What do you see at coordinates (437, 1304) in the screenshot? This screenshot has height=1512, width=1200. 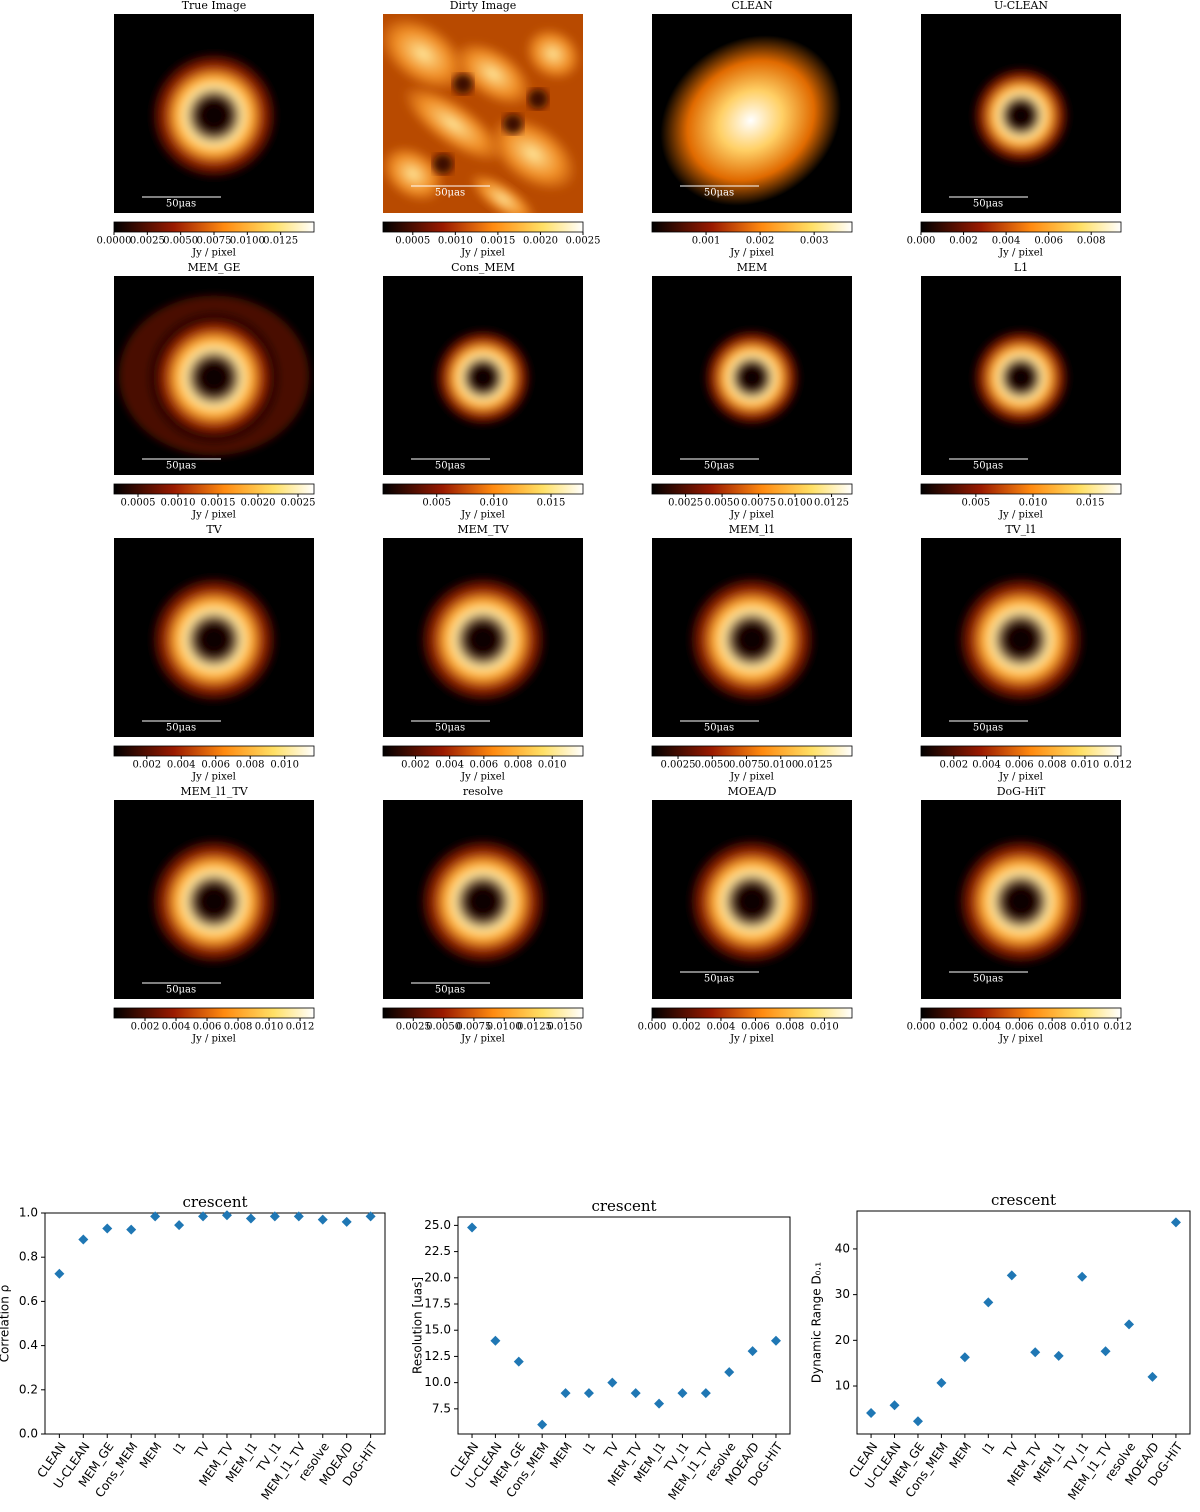 I see `y-tick-label: 17.5` at bounding box center [437, 1304].